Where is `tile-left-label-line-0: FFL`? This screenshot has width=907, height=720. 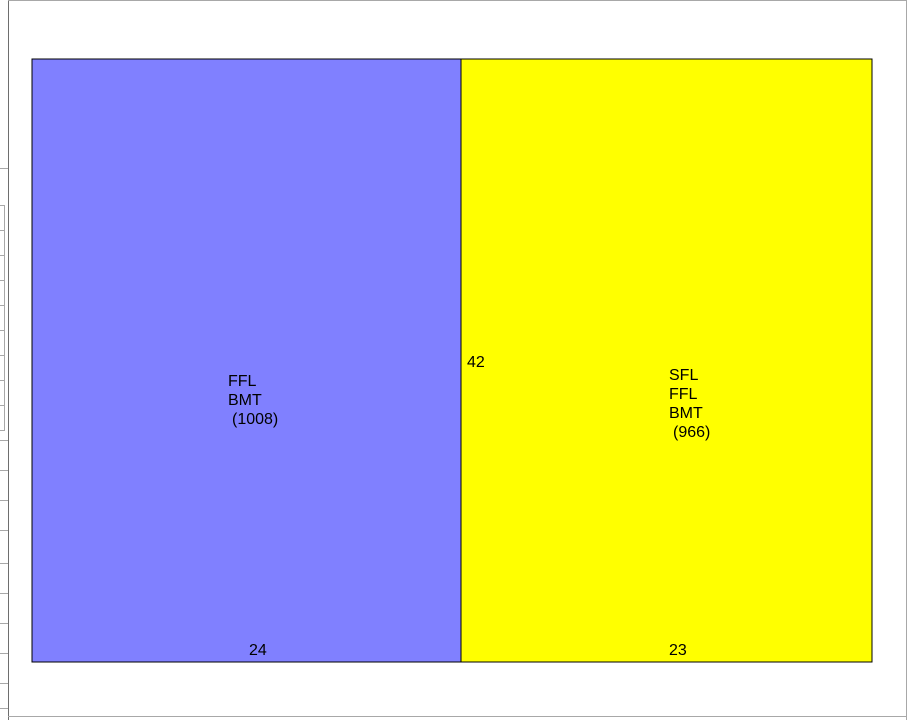 tile-left-label-line-0: FFL is located at coordinates (242, 381).